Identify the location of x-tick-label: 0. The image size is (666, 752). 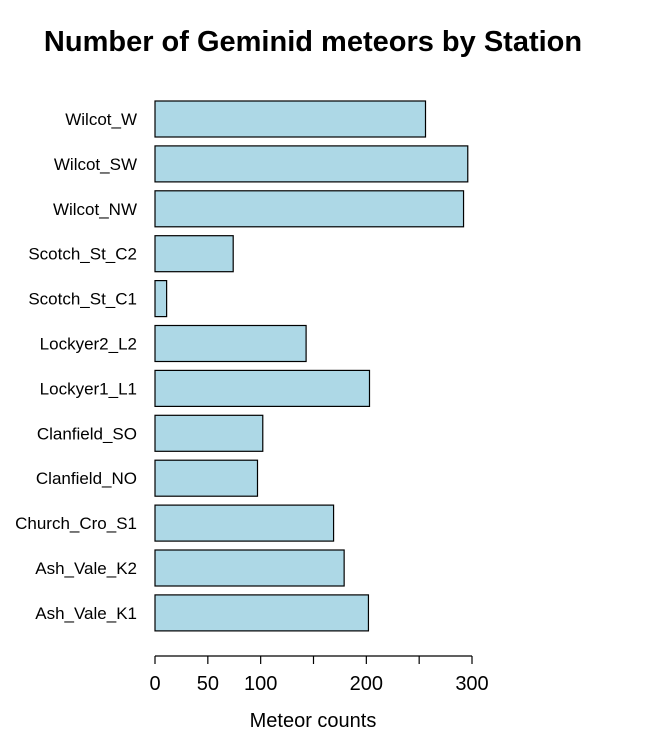
(154, 684).